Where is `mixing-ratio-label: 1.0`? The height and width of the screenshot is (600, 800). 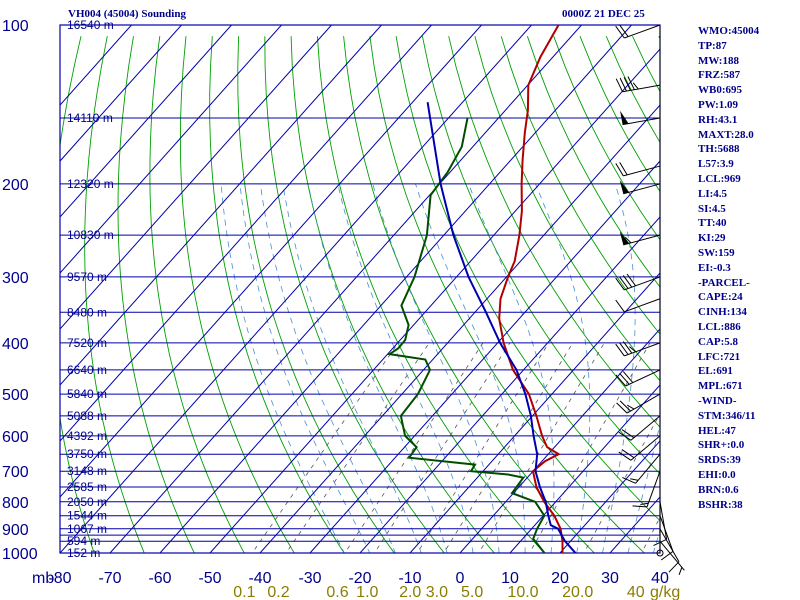
mixing-ratio-label: 1.0 is located at coordinates (367, 592).